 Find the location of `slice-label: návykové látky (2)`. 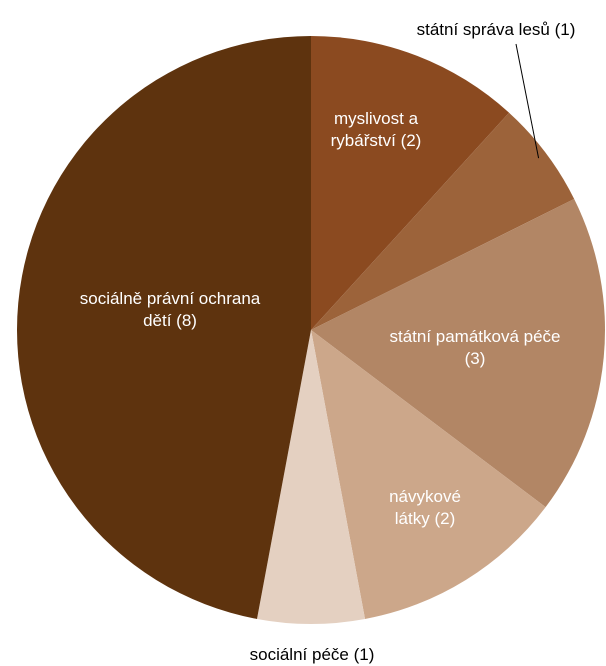

slice-label: návykové látky (2) is located at coordinates (425, 508).